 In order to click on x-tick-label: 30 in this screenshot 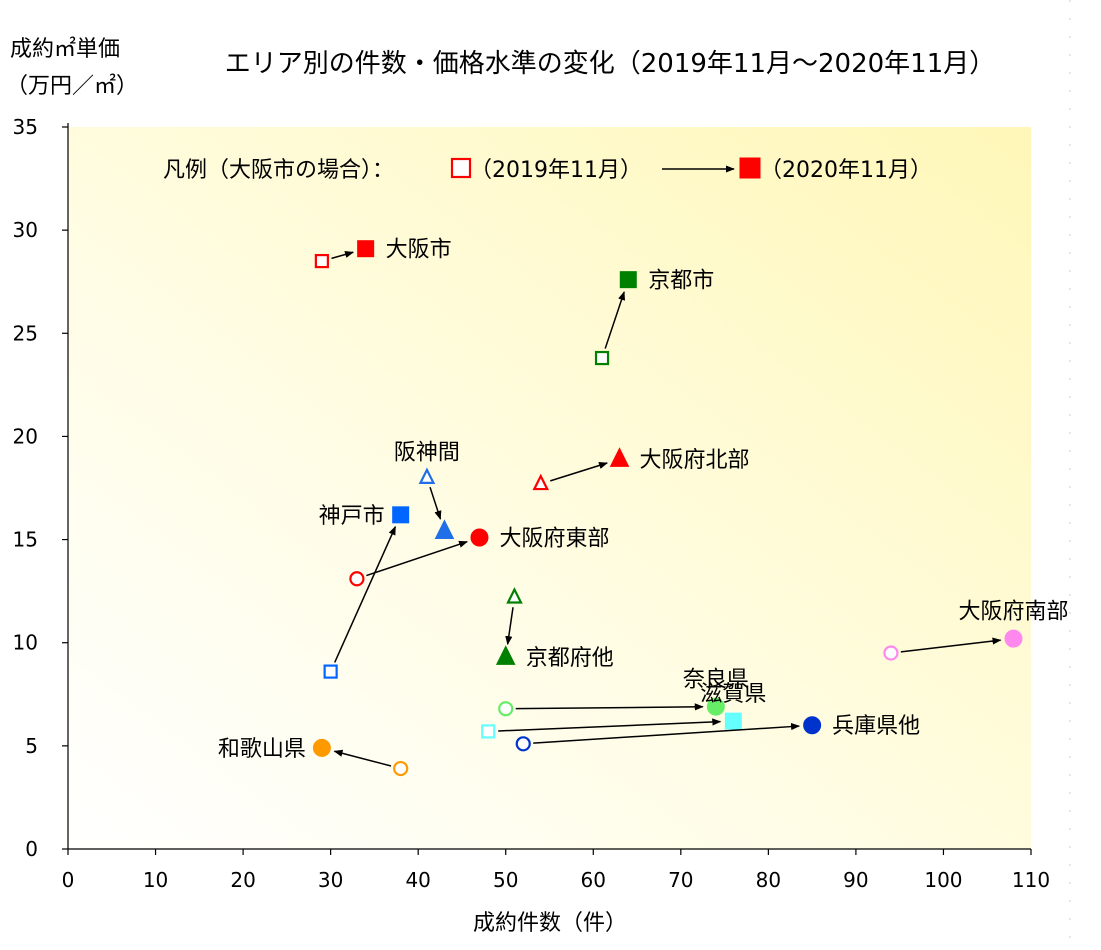, I will do `click(330, 880)`.